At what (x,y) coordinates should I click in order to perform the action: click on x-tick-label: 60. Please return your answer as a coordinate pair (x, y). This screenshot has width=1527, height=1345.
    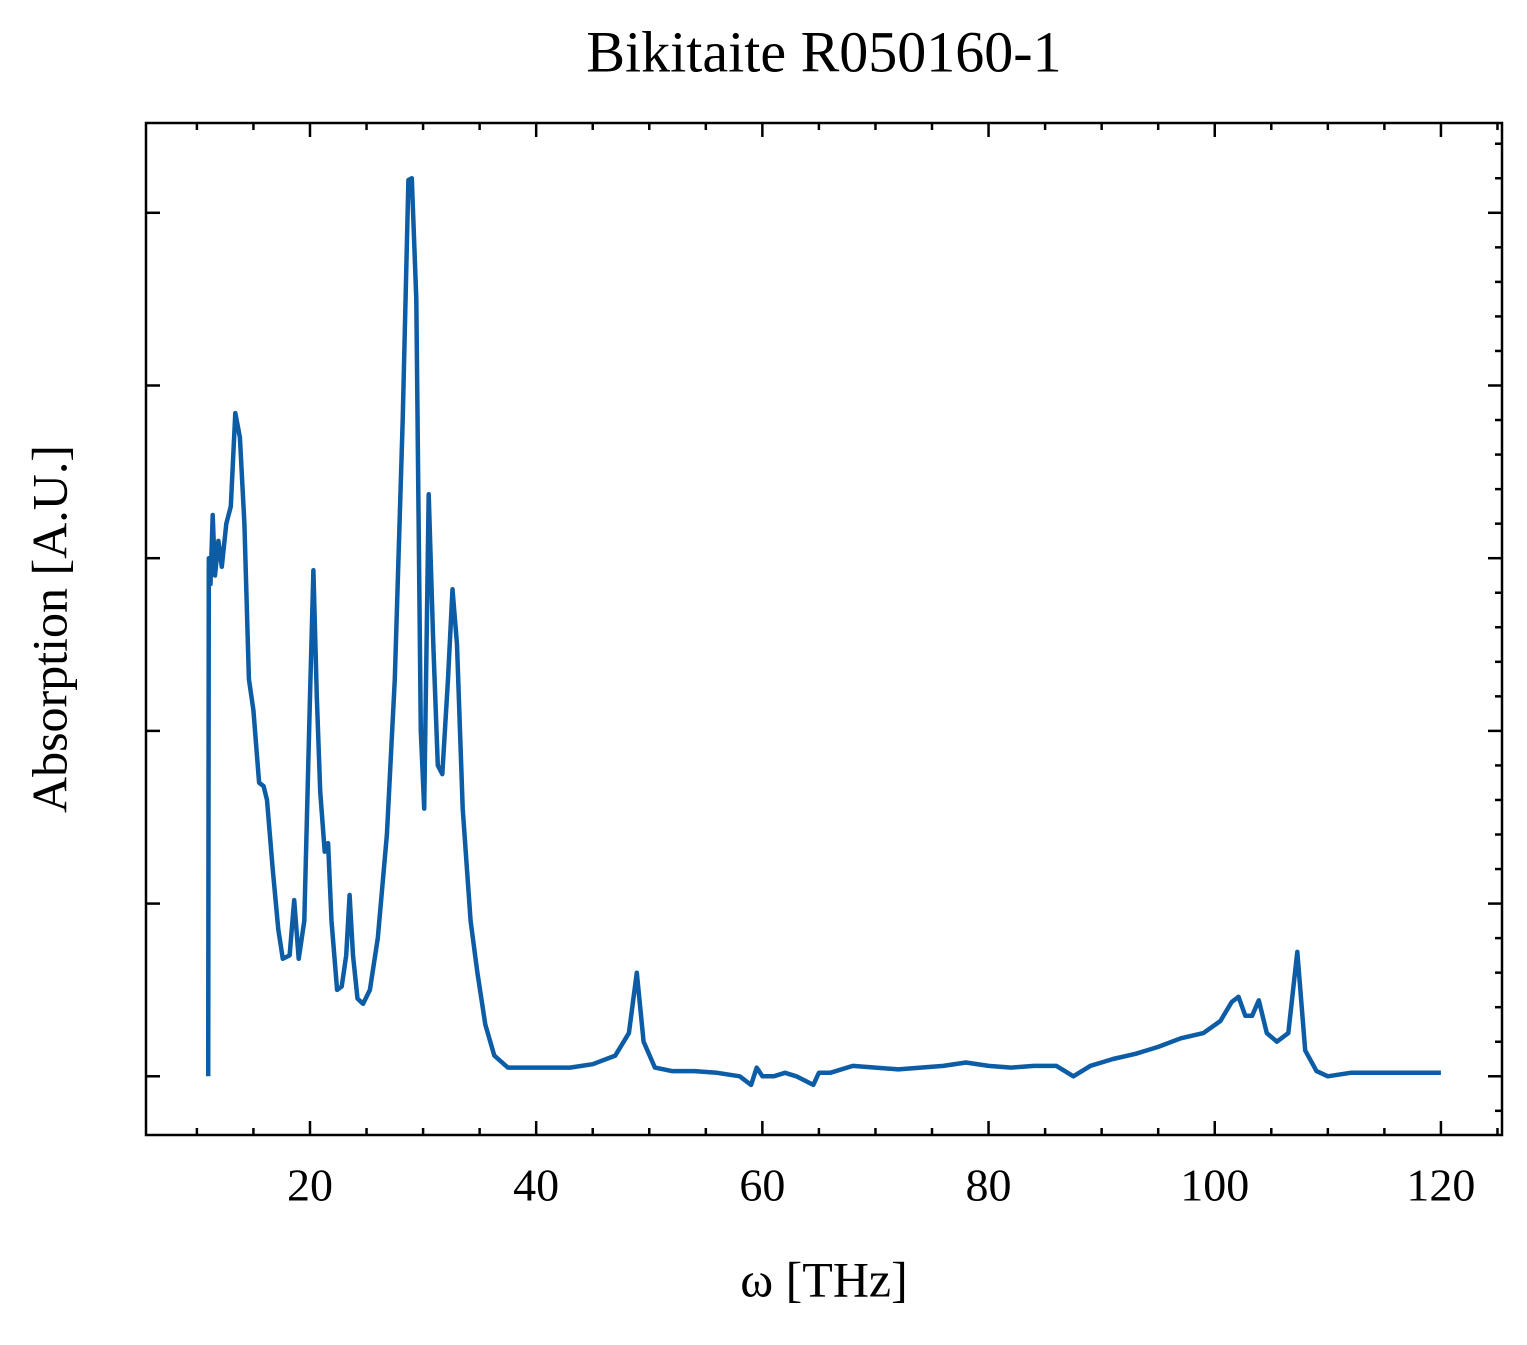
    Looking at the image, I should click on (762, 1185).